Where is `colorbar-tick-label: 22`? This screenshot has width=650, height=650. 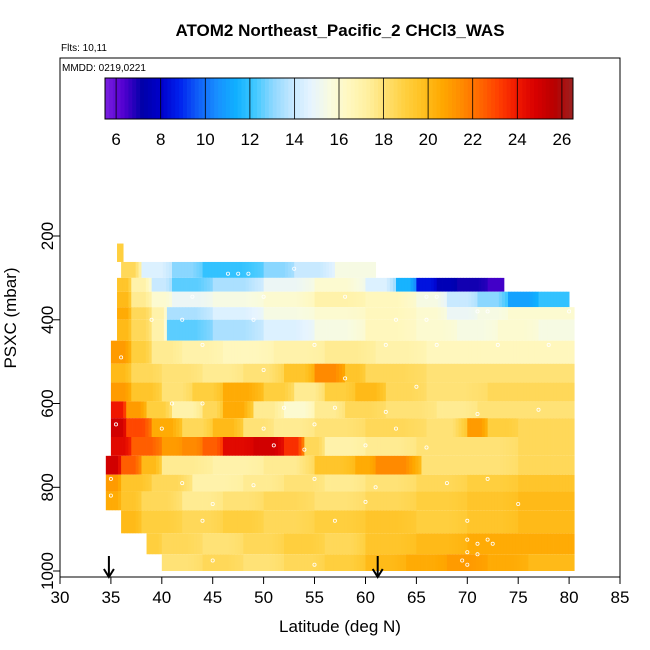 colorbar-tick-label: 22 is located at coordinates (472, 139).